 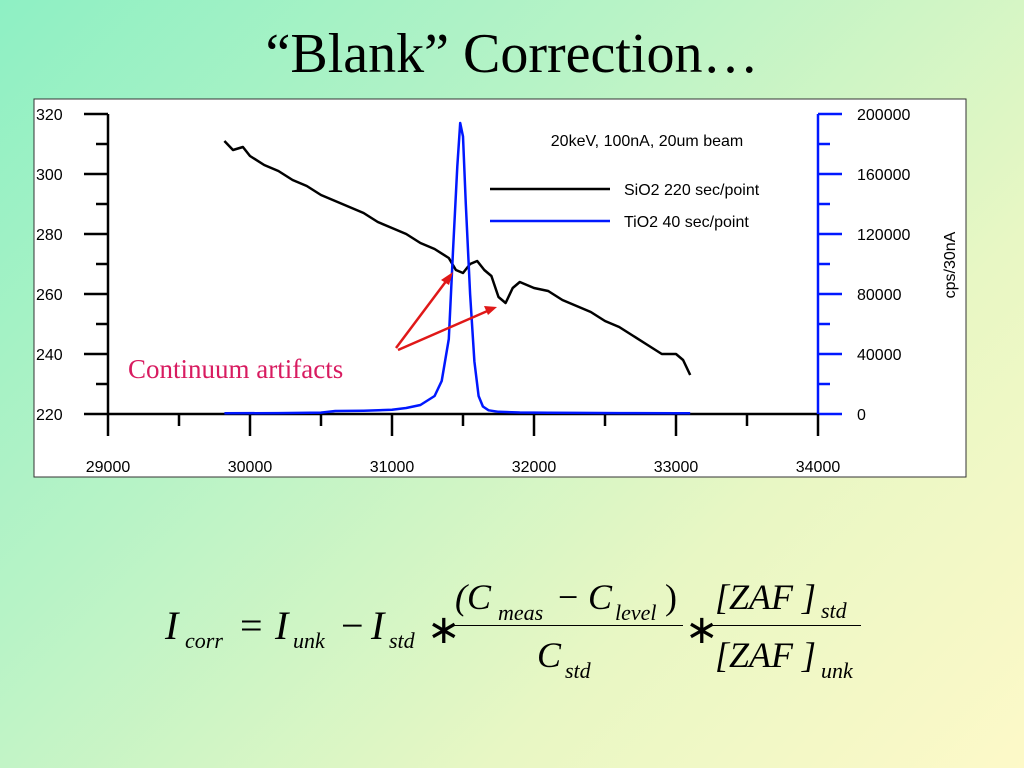 What do you see at coordinates (883, 235) in the screenshot?
I see `y-right-tick-label: 120000` at bounding box center [883, 235].